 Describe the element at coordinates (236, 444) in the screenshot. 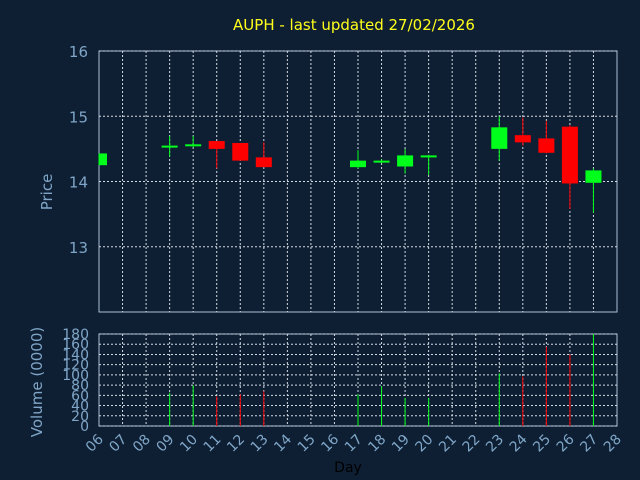

I see `x-tick-label: 12` at that location.